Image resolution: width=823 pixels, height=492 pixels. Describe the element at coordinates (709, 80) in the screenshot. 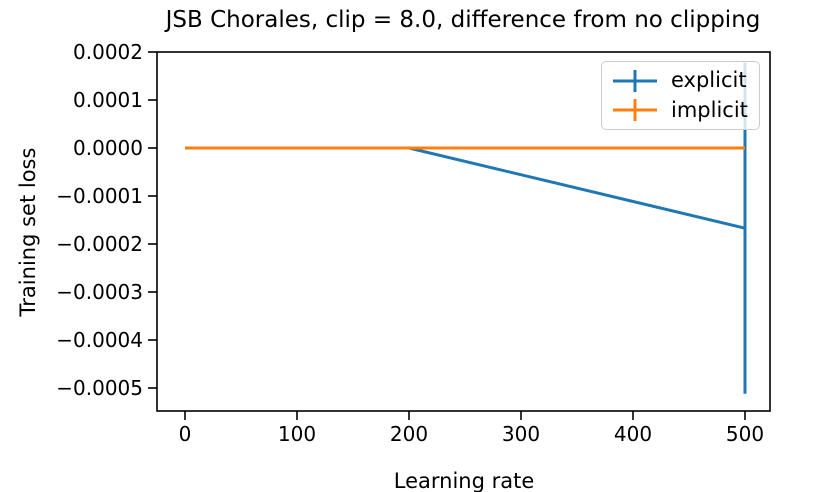

I see `legend-label-explicit: explicit` at that location.